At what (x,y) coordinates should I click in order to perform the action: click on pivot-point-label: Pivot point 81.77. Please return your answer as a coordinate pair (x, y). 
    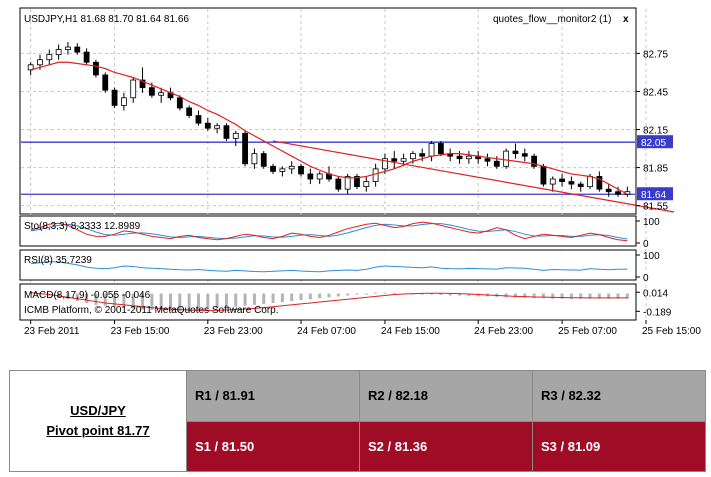
    Looking at the image, I should click on (98, 430).